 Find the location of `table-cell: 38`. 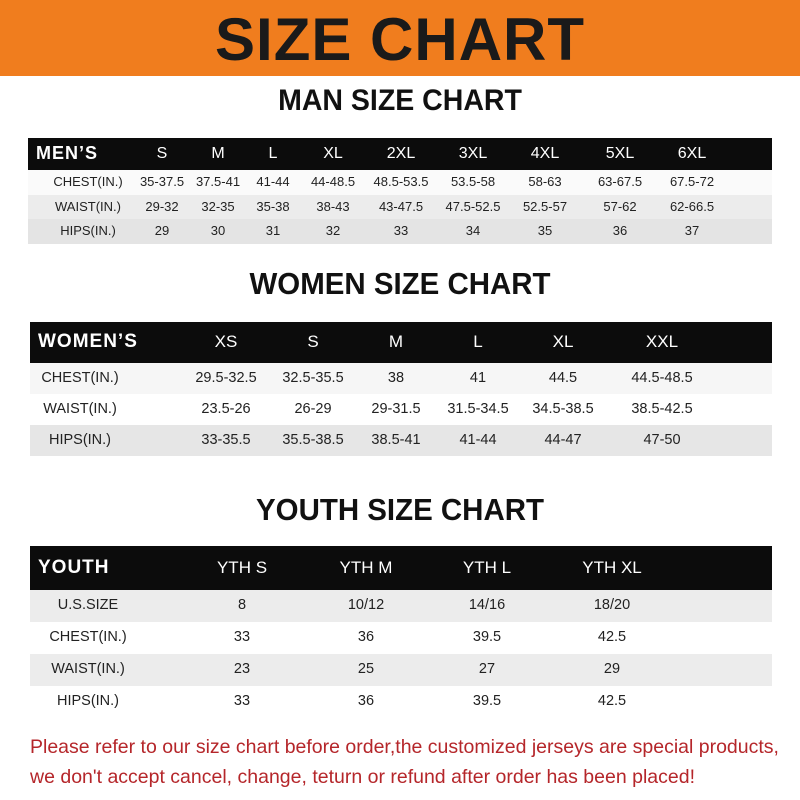

table-cell: 38 is located at coordinates (396, 377).